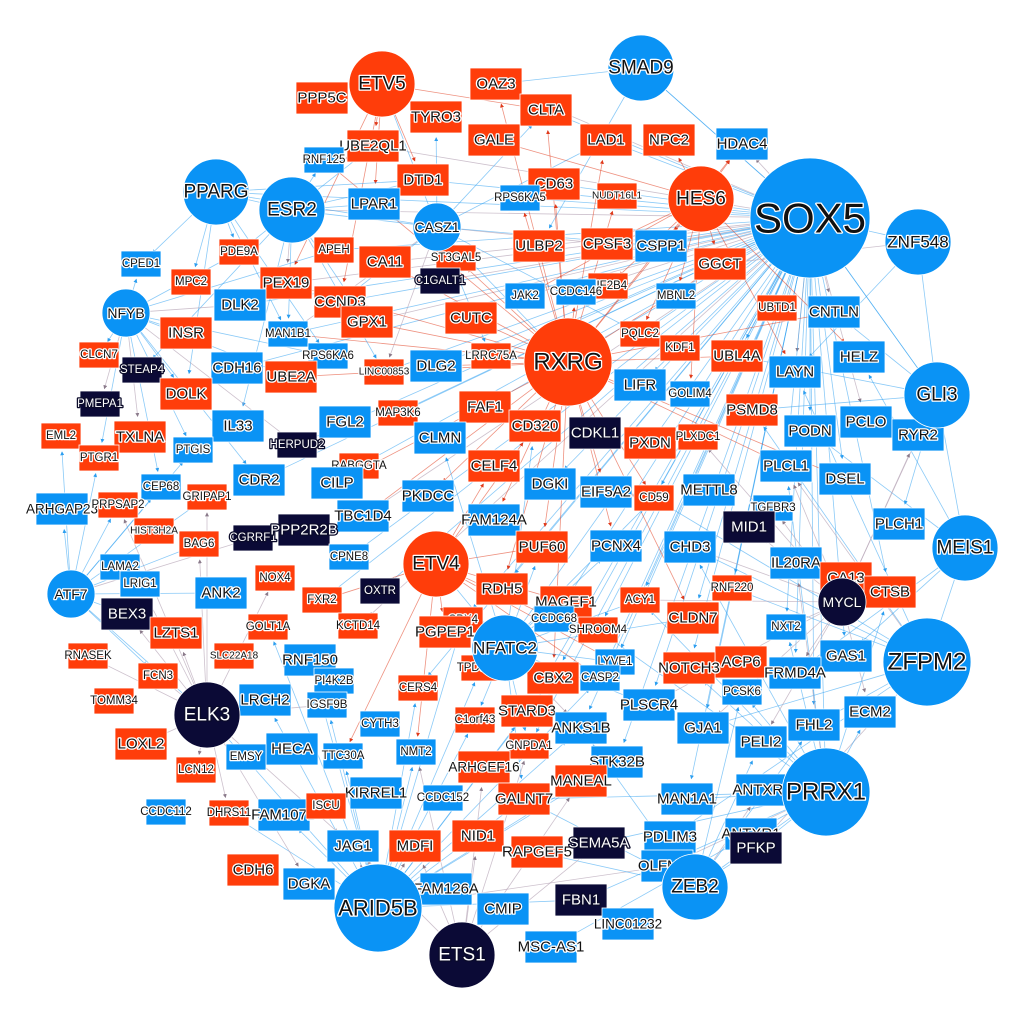 Image resolution: width=1024 pixels, height=1024 pixels. Describe the element at coordinates (423, 180) in the screenshot. I see `node-dtd1: DTD1` at that location.